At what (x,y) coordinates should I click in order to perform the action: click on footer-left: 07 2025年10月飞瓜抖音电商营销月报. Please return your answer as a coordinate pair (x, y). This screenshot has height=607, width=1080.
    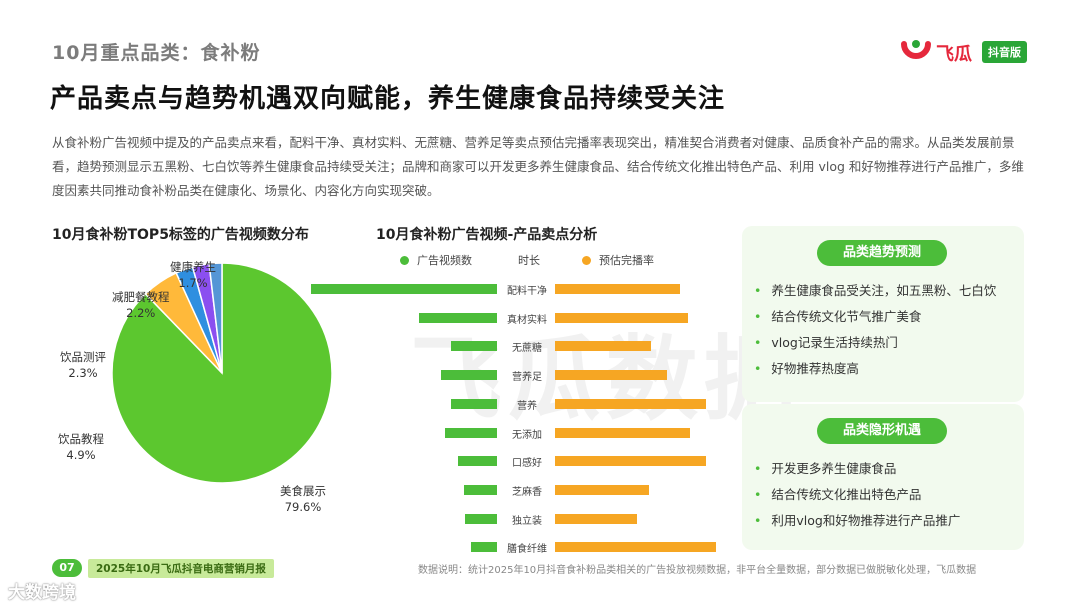
    Looking at the image, I should click on (163, 568).